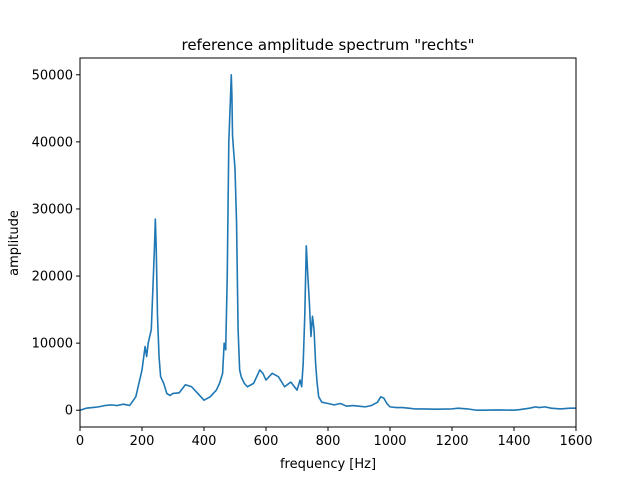  What do you see at coordinates (52, 75) in the screenshot?
I see `y-tick-label: 50000` at bounding box center [52, 75].